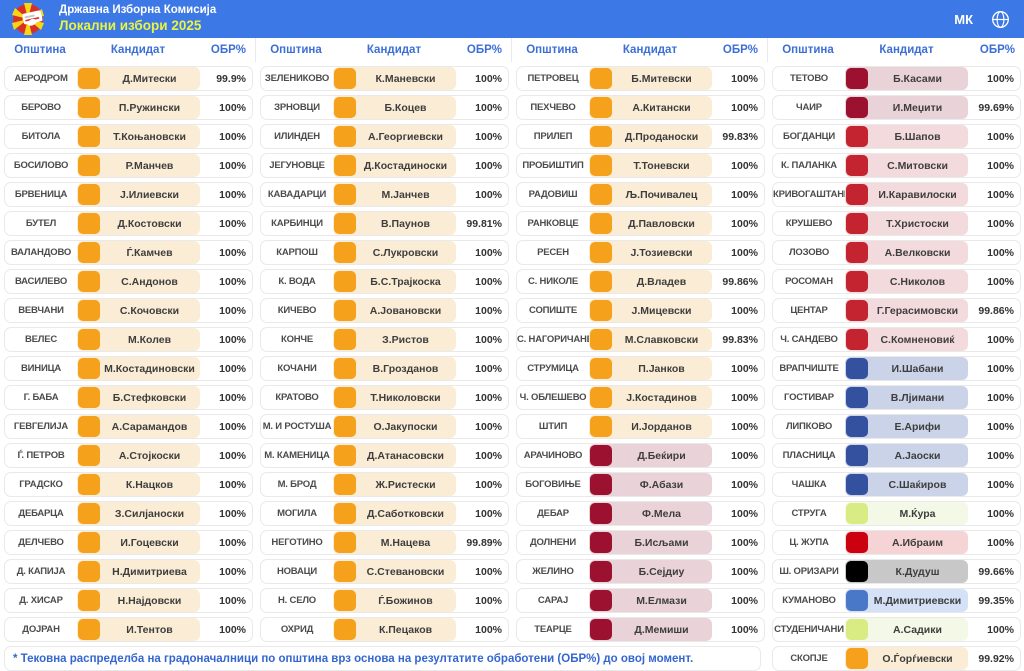  I want to click on table-row: Ѓ. ПЕТРОВ А.Стојкоски 100%, so click(128, 455).